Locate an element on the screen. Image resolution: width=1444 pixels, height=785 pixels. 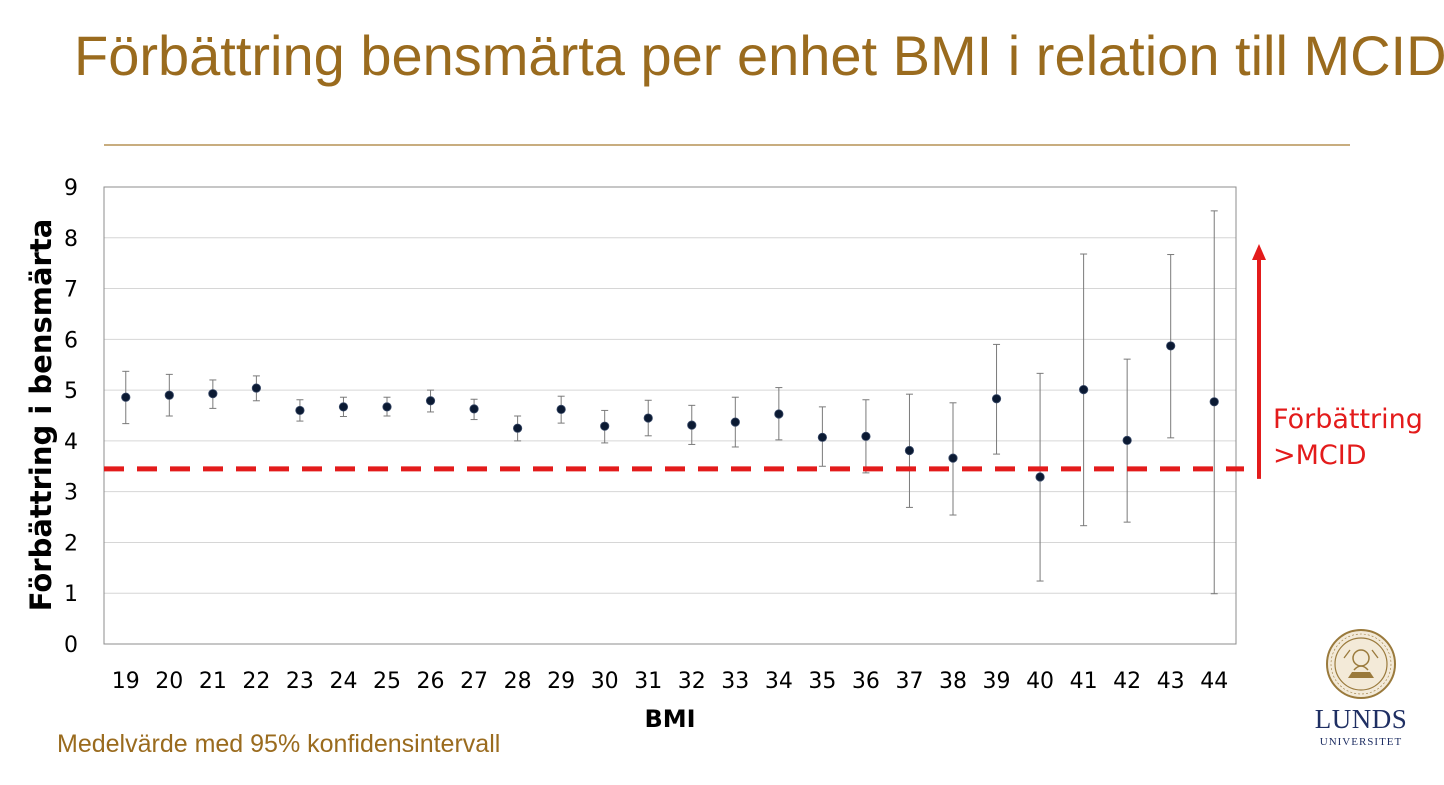
x-tick-label: 23 is located at coordinates (300, 681).